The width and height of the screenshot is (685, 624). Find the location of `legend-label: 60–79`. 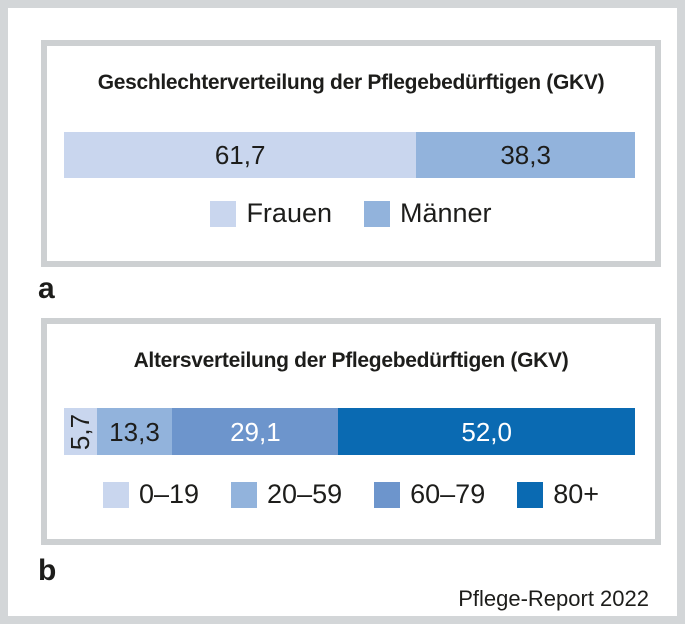

legend-label: 60–79 is located at coordinates (448, 494).